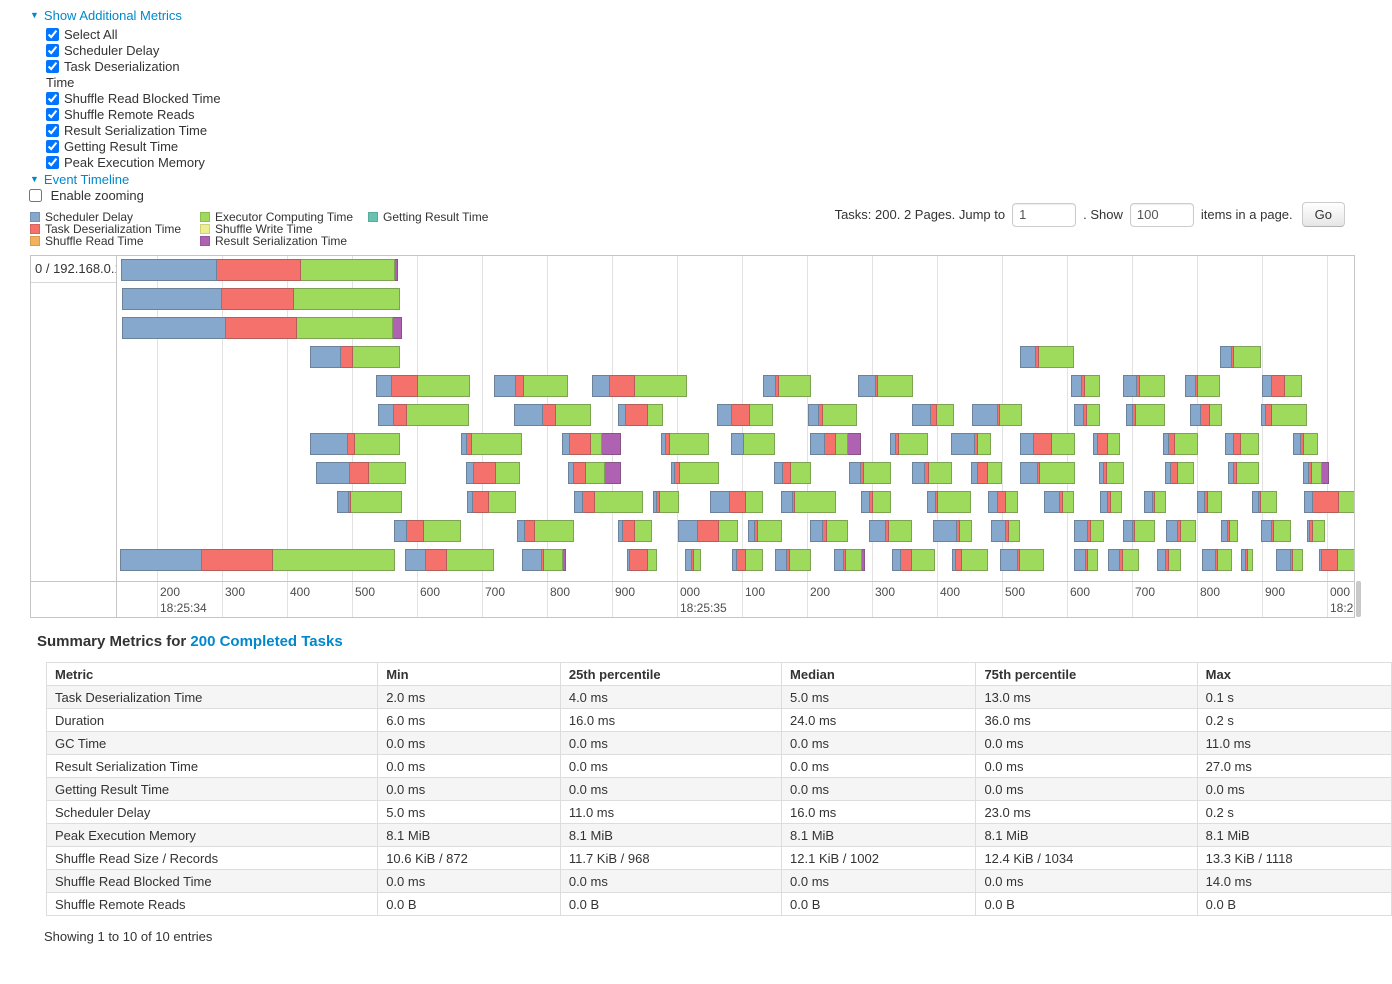 This screenshot has width=1392, height=984. Describe the element at coordinates (52, 50) in the screenshot. I see `checkbox-scheduler-delay` at that location.